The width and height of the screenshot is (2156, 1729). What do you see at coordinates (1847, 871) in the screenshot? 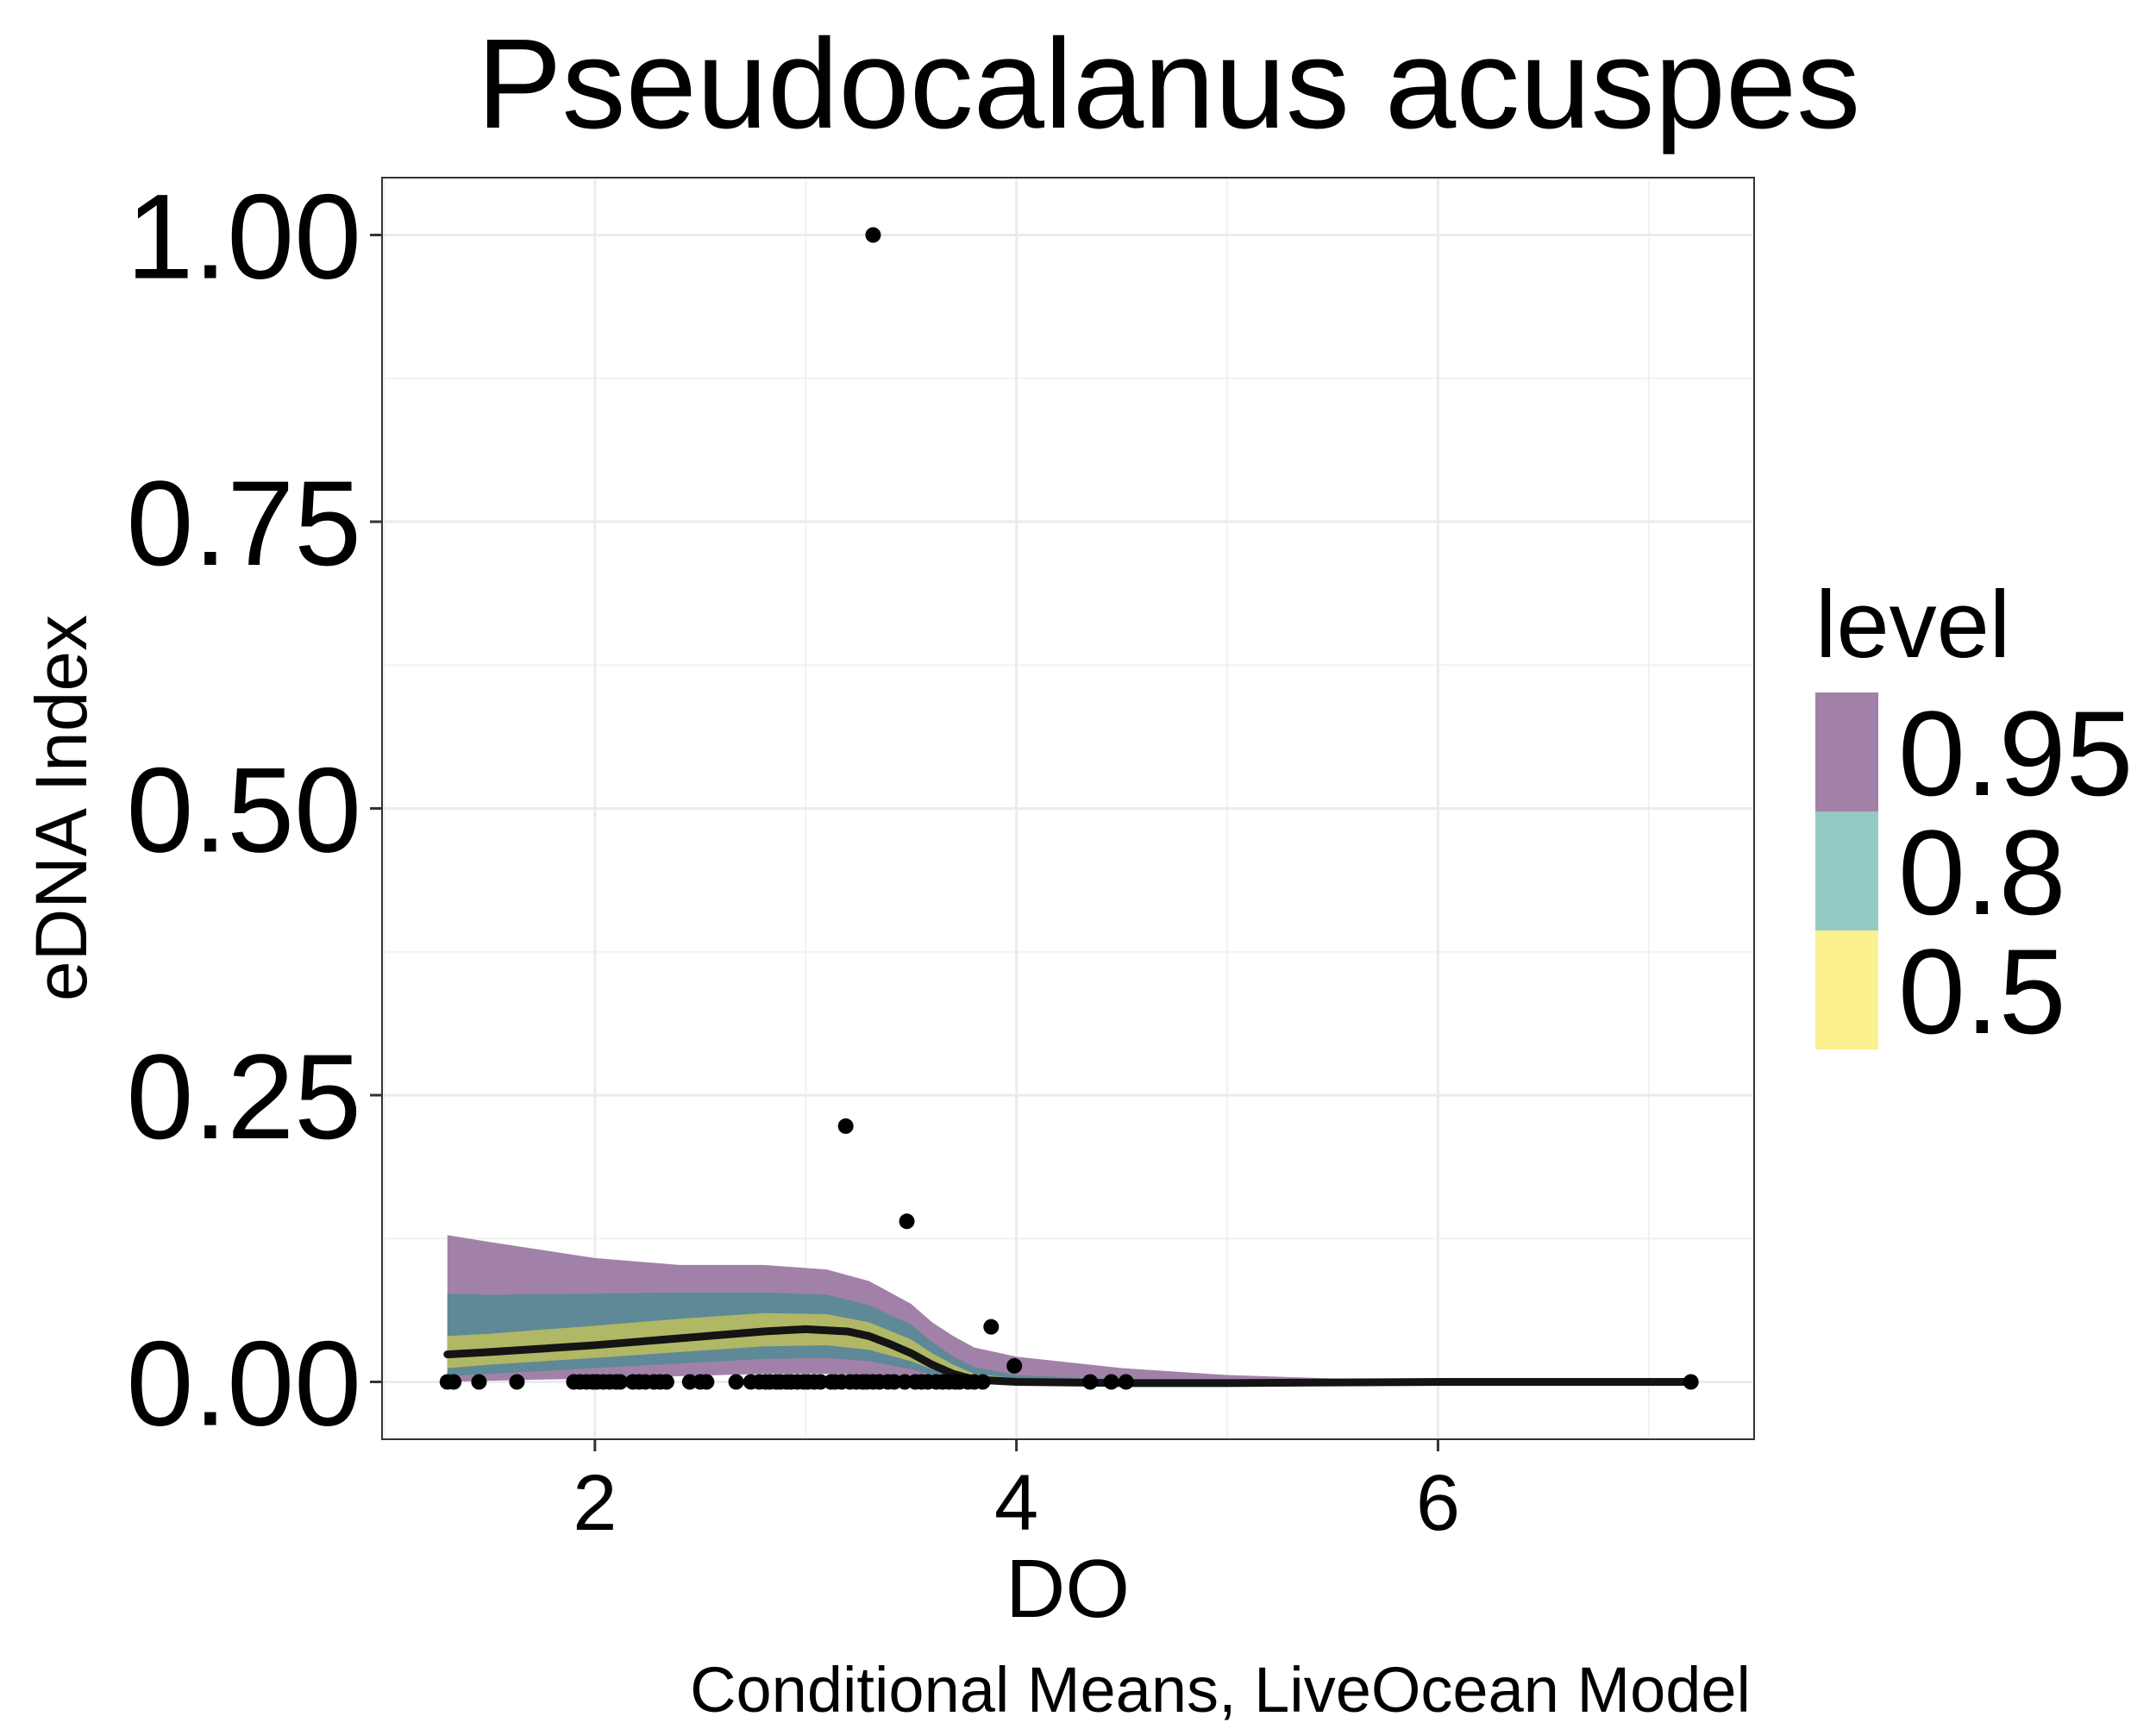
I see `legend-key-0.8` at bounding box center [1847, 871].